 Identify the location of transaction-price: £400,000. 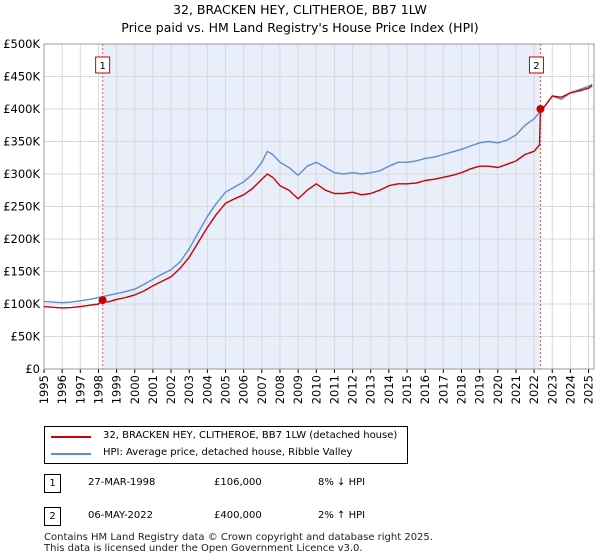
(238, 515).